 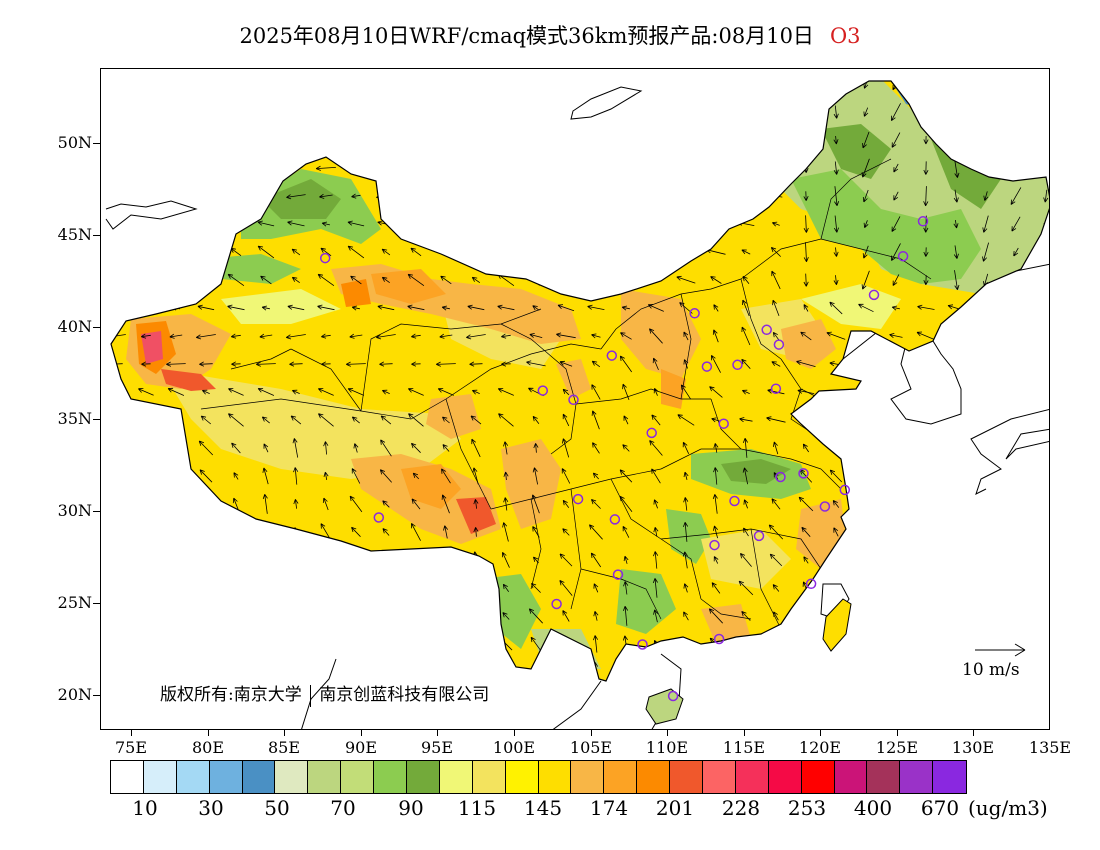 I want to click on legend-label: 174, so click(x=609, y=808).